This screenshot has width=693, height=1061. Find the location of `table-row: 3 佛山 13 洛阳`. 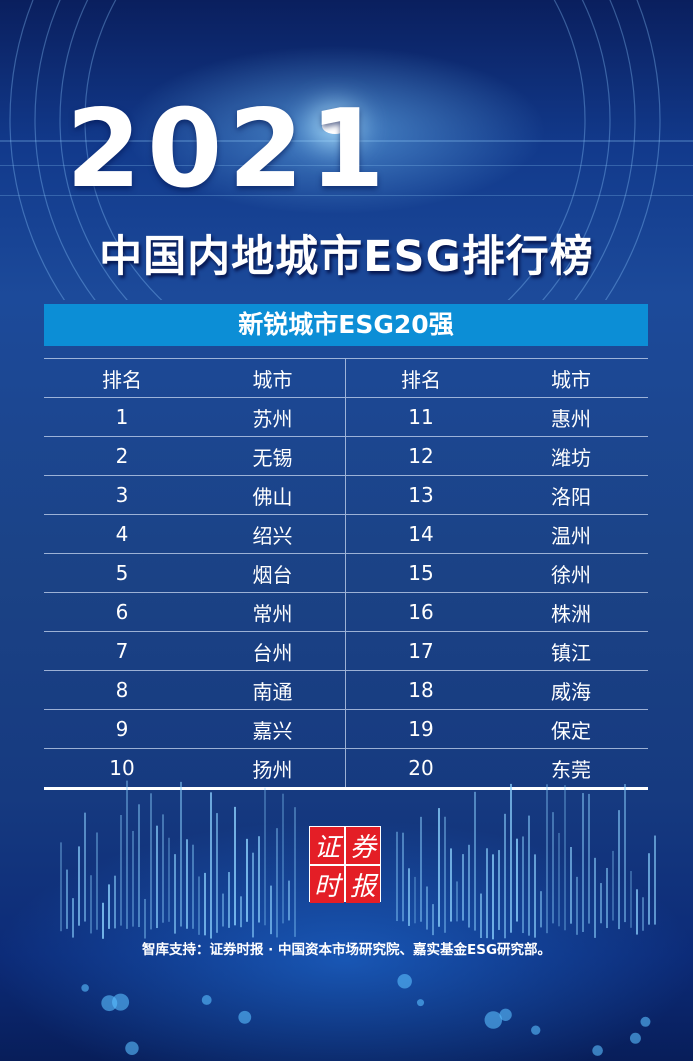

table-row: 3 佛山 13 洛阳 is located at coordinates (346, 494).